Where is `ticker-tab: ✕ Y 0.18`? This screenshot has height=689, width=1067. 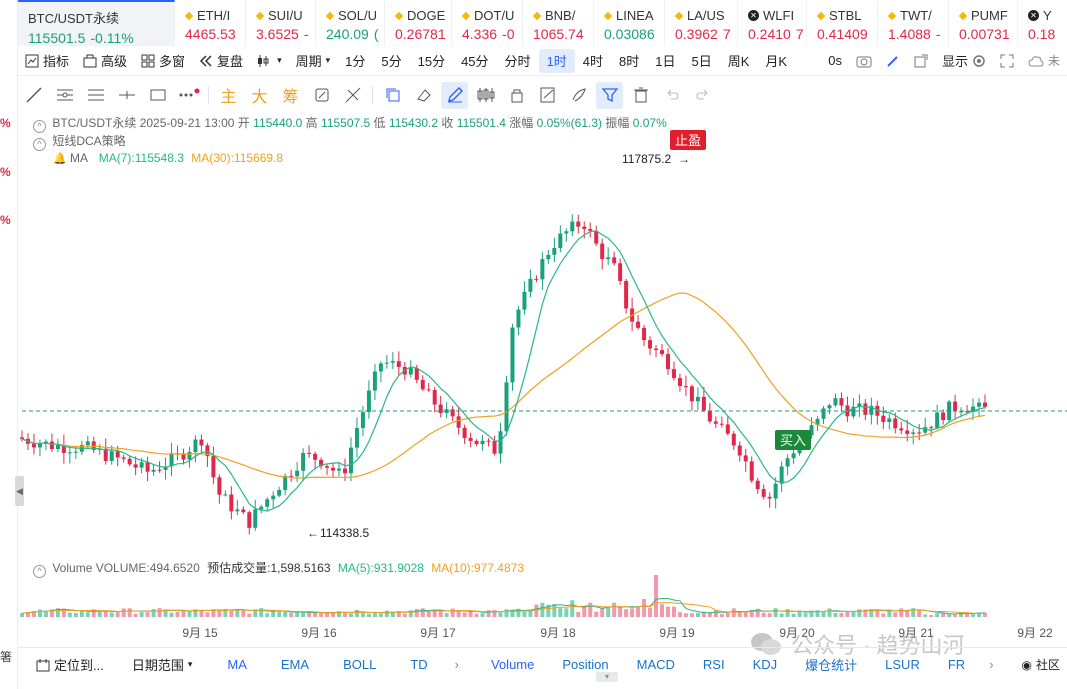
ticker-tab: ✕ Y 0.18 is located at coordinates (1042, 23).